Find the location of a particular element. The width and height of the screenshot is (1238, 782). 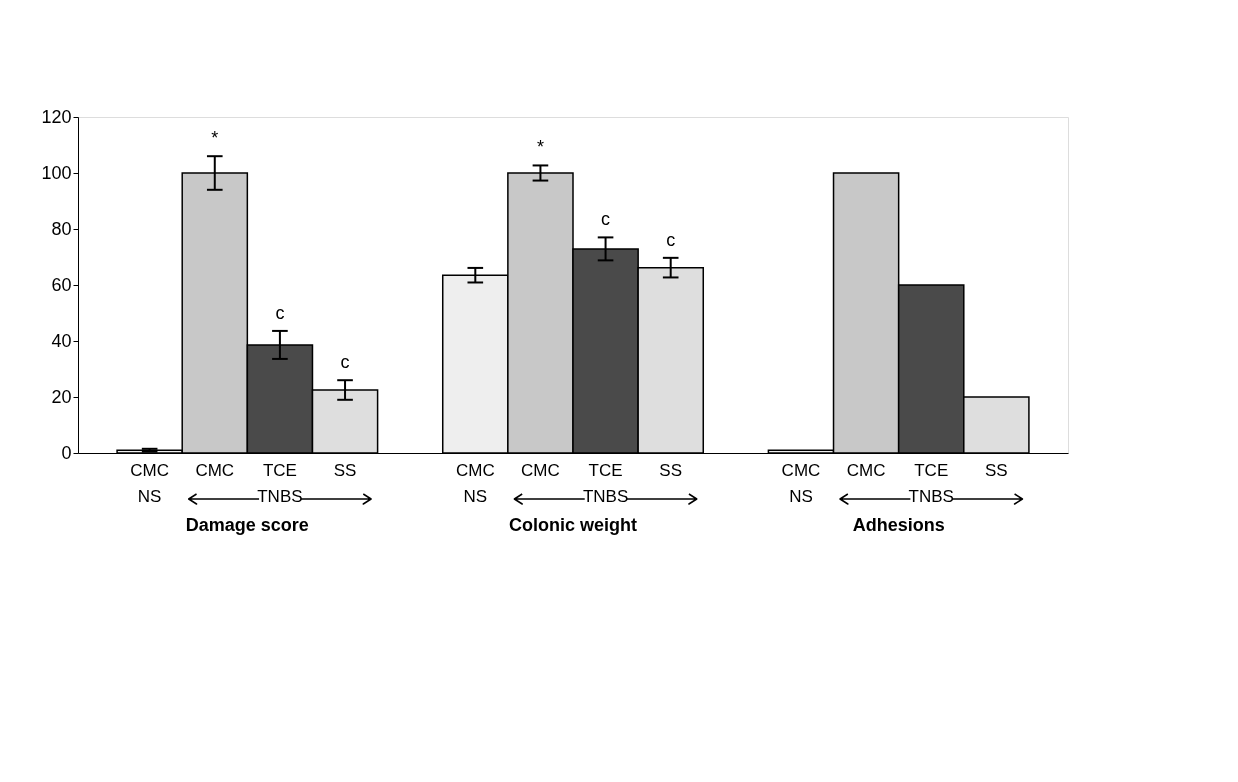

series-label: TCE is located at coordinates (279, 470).